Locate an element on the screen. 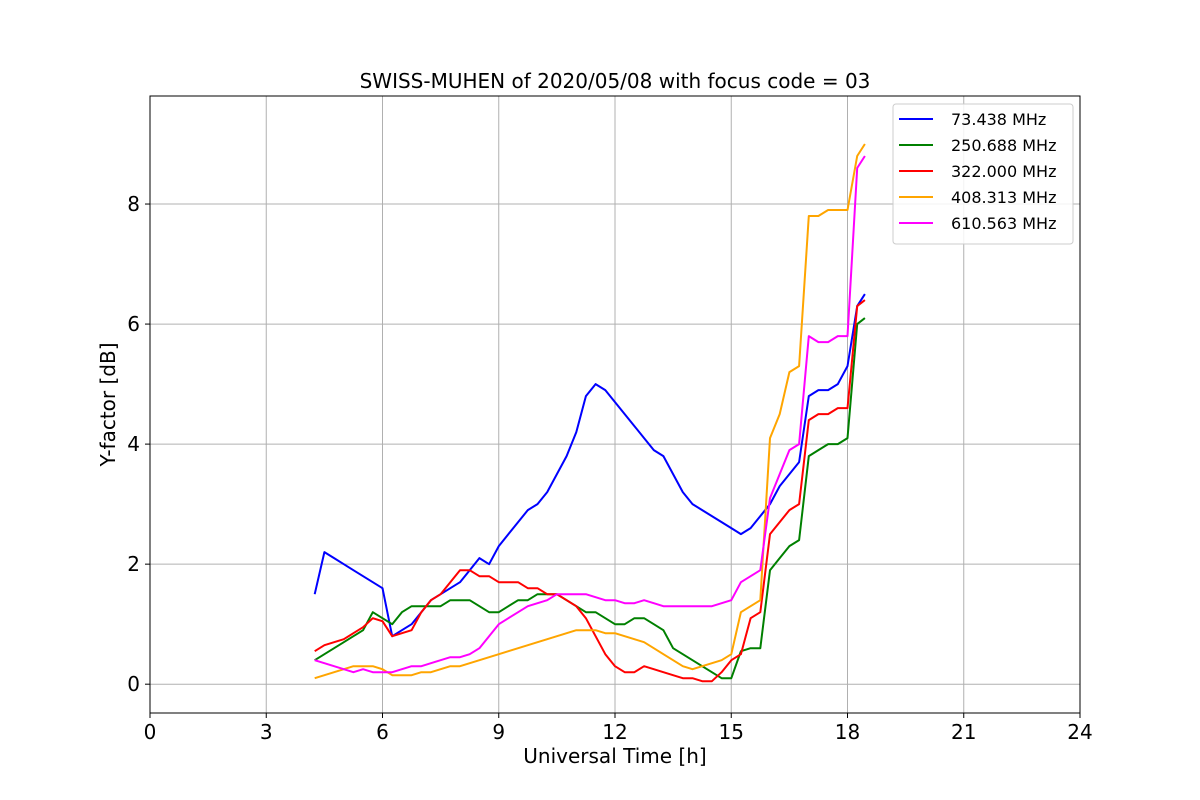 This screenshot has width=1200, height=800. x-tick-label: 3 is located at coordinates (266, 732).